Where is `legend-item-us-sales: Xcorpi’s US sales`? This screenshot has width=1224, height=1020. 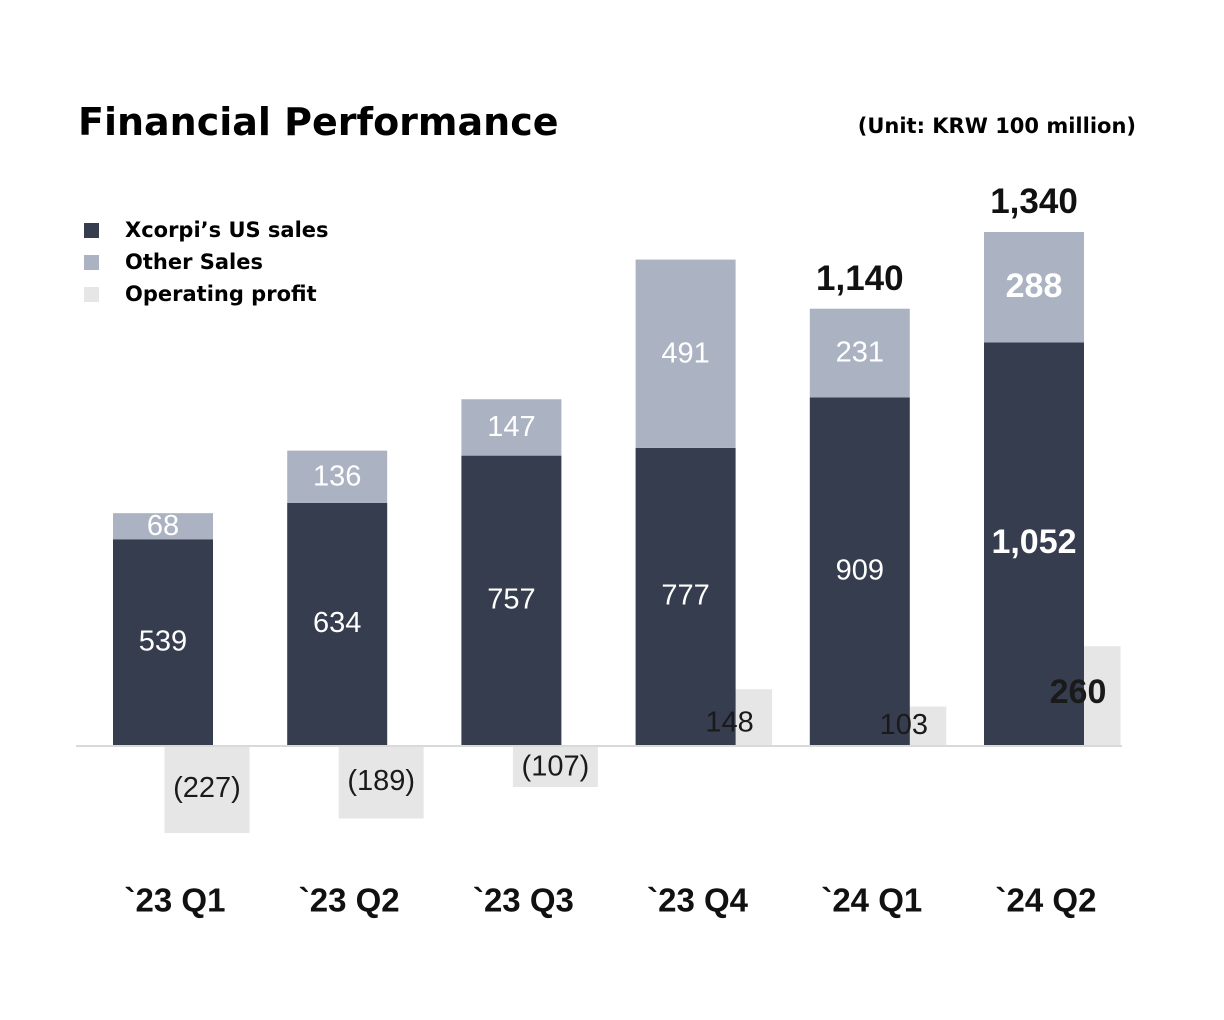 legend-item-us-sales: Xcorpi’s US sales is located at coordinates (206, 230).